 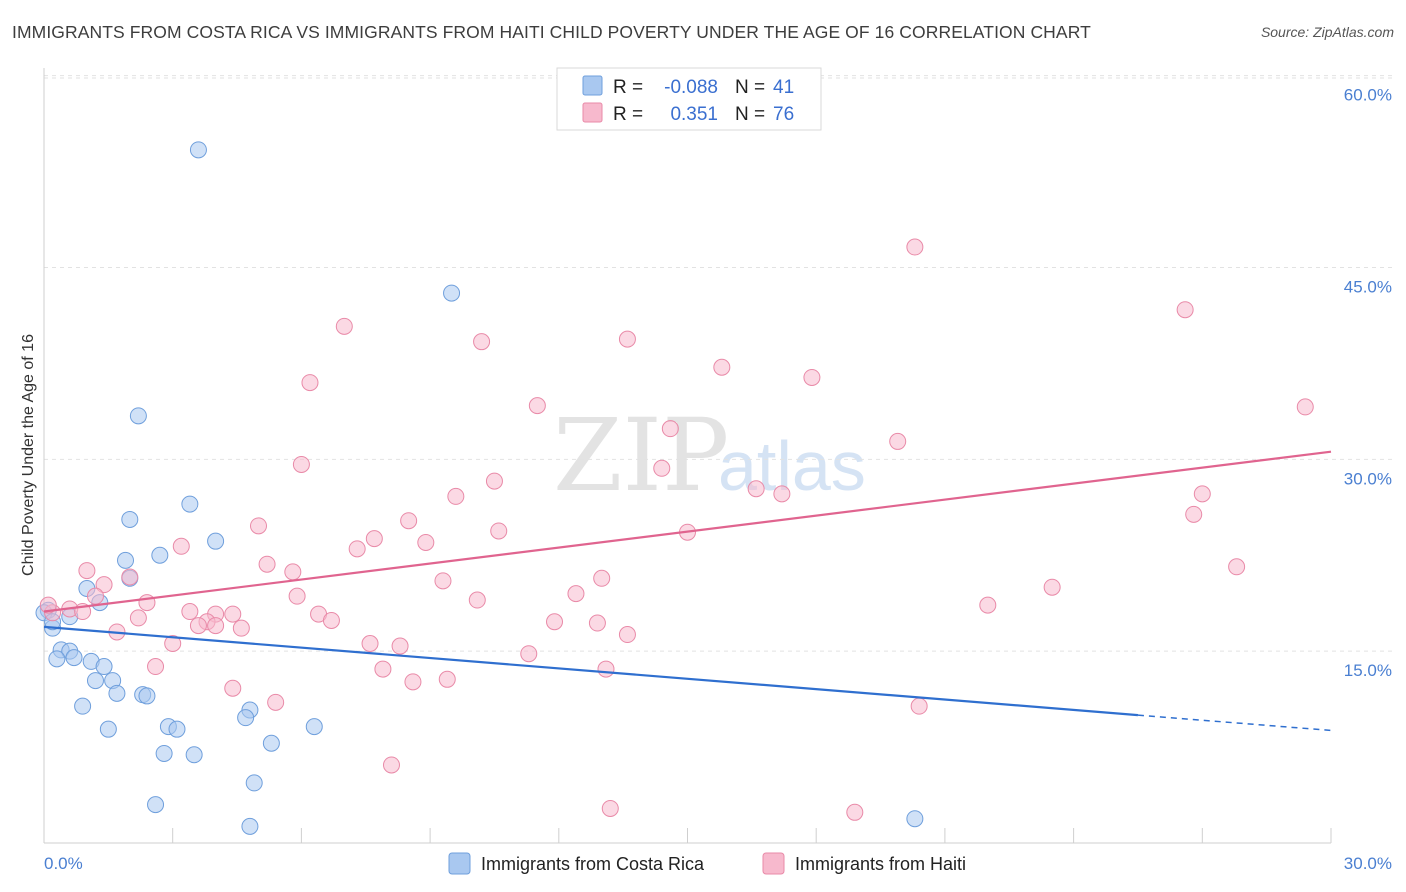 What do you see at coordinates (1368, 478) in the screenshot?
I see `y-tick-label-30: 30.0%` at bounding box center [1368, 478].